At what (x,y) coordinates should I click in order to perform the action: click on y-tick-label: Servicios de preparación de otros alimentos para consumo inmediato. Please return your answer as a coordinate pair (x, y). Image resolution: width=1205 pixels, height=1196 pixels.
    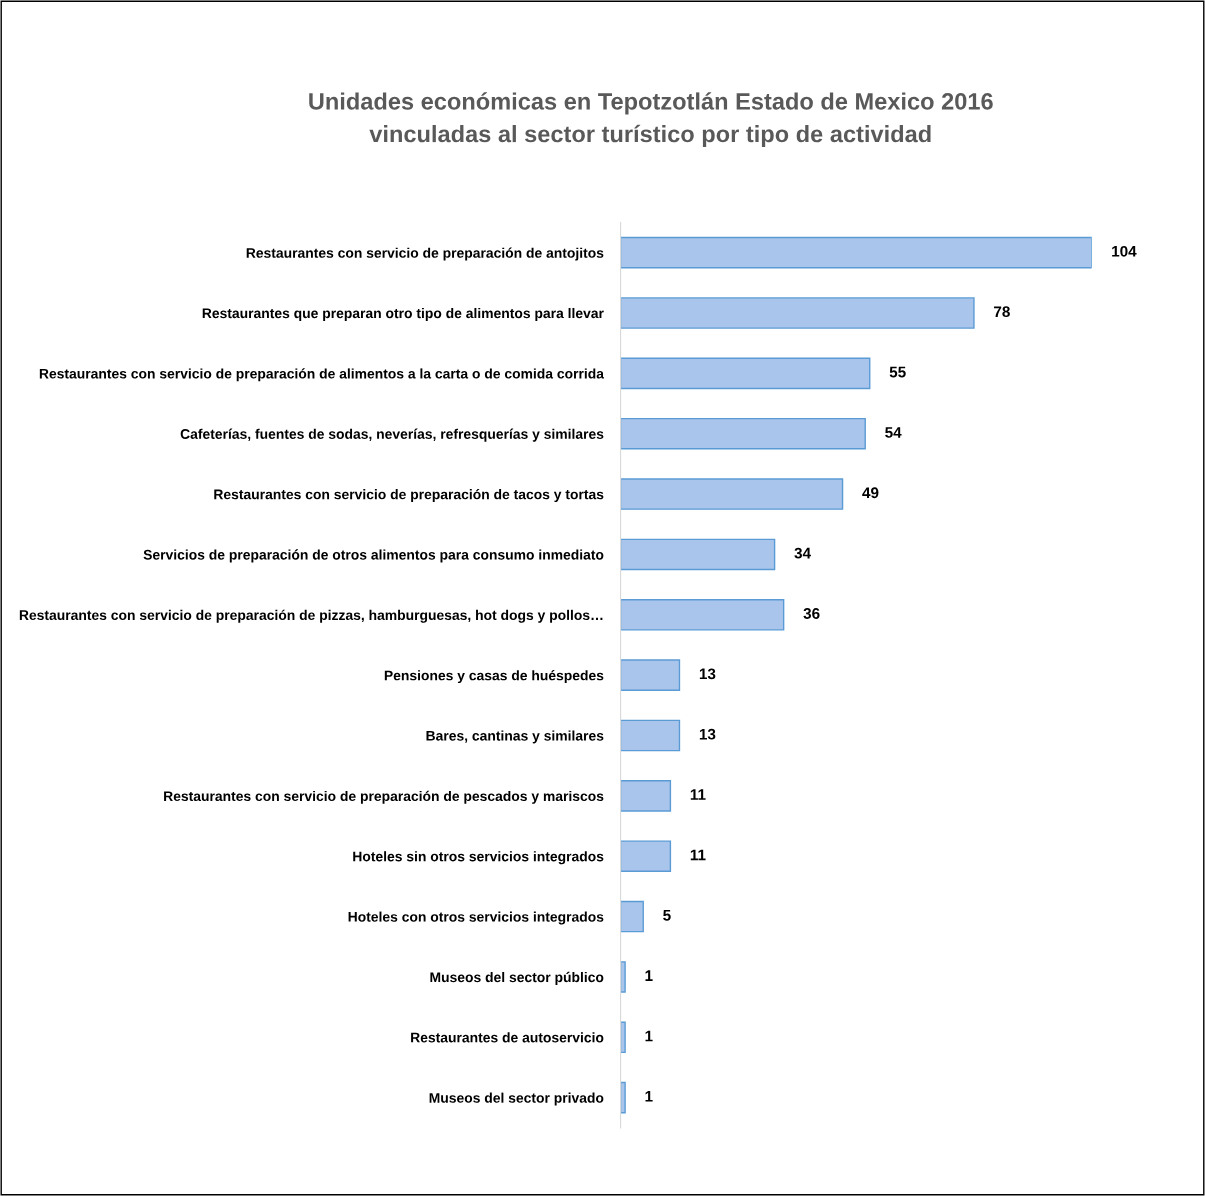
    Looking at the image, I should click on (373, 556).